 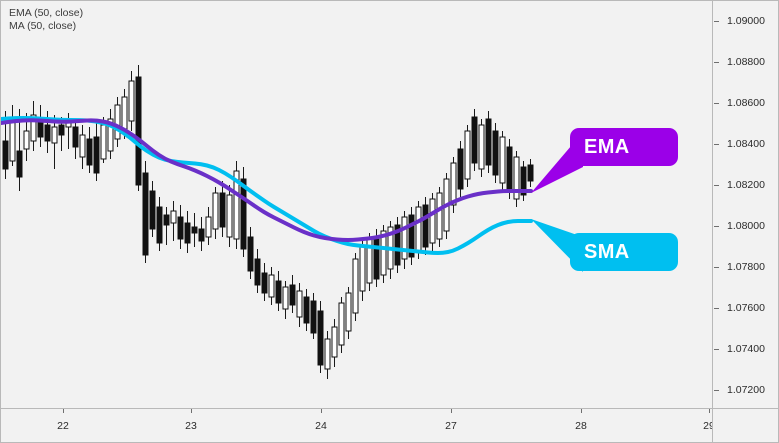 I want to click on time-tick-label: 22, so click(x=63, y=426).